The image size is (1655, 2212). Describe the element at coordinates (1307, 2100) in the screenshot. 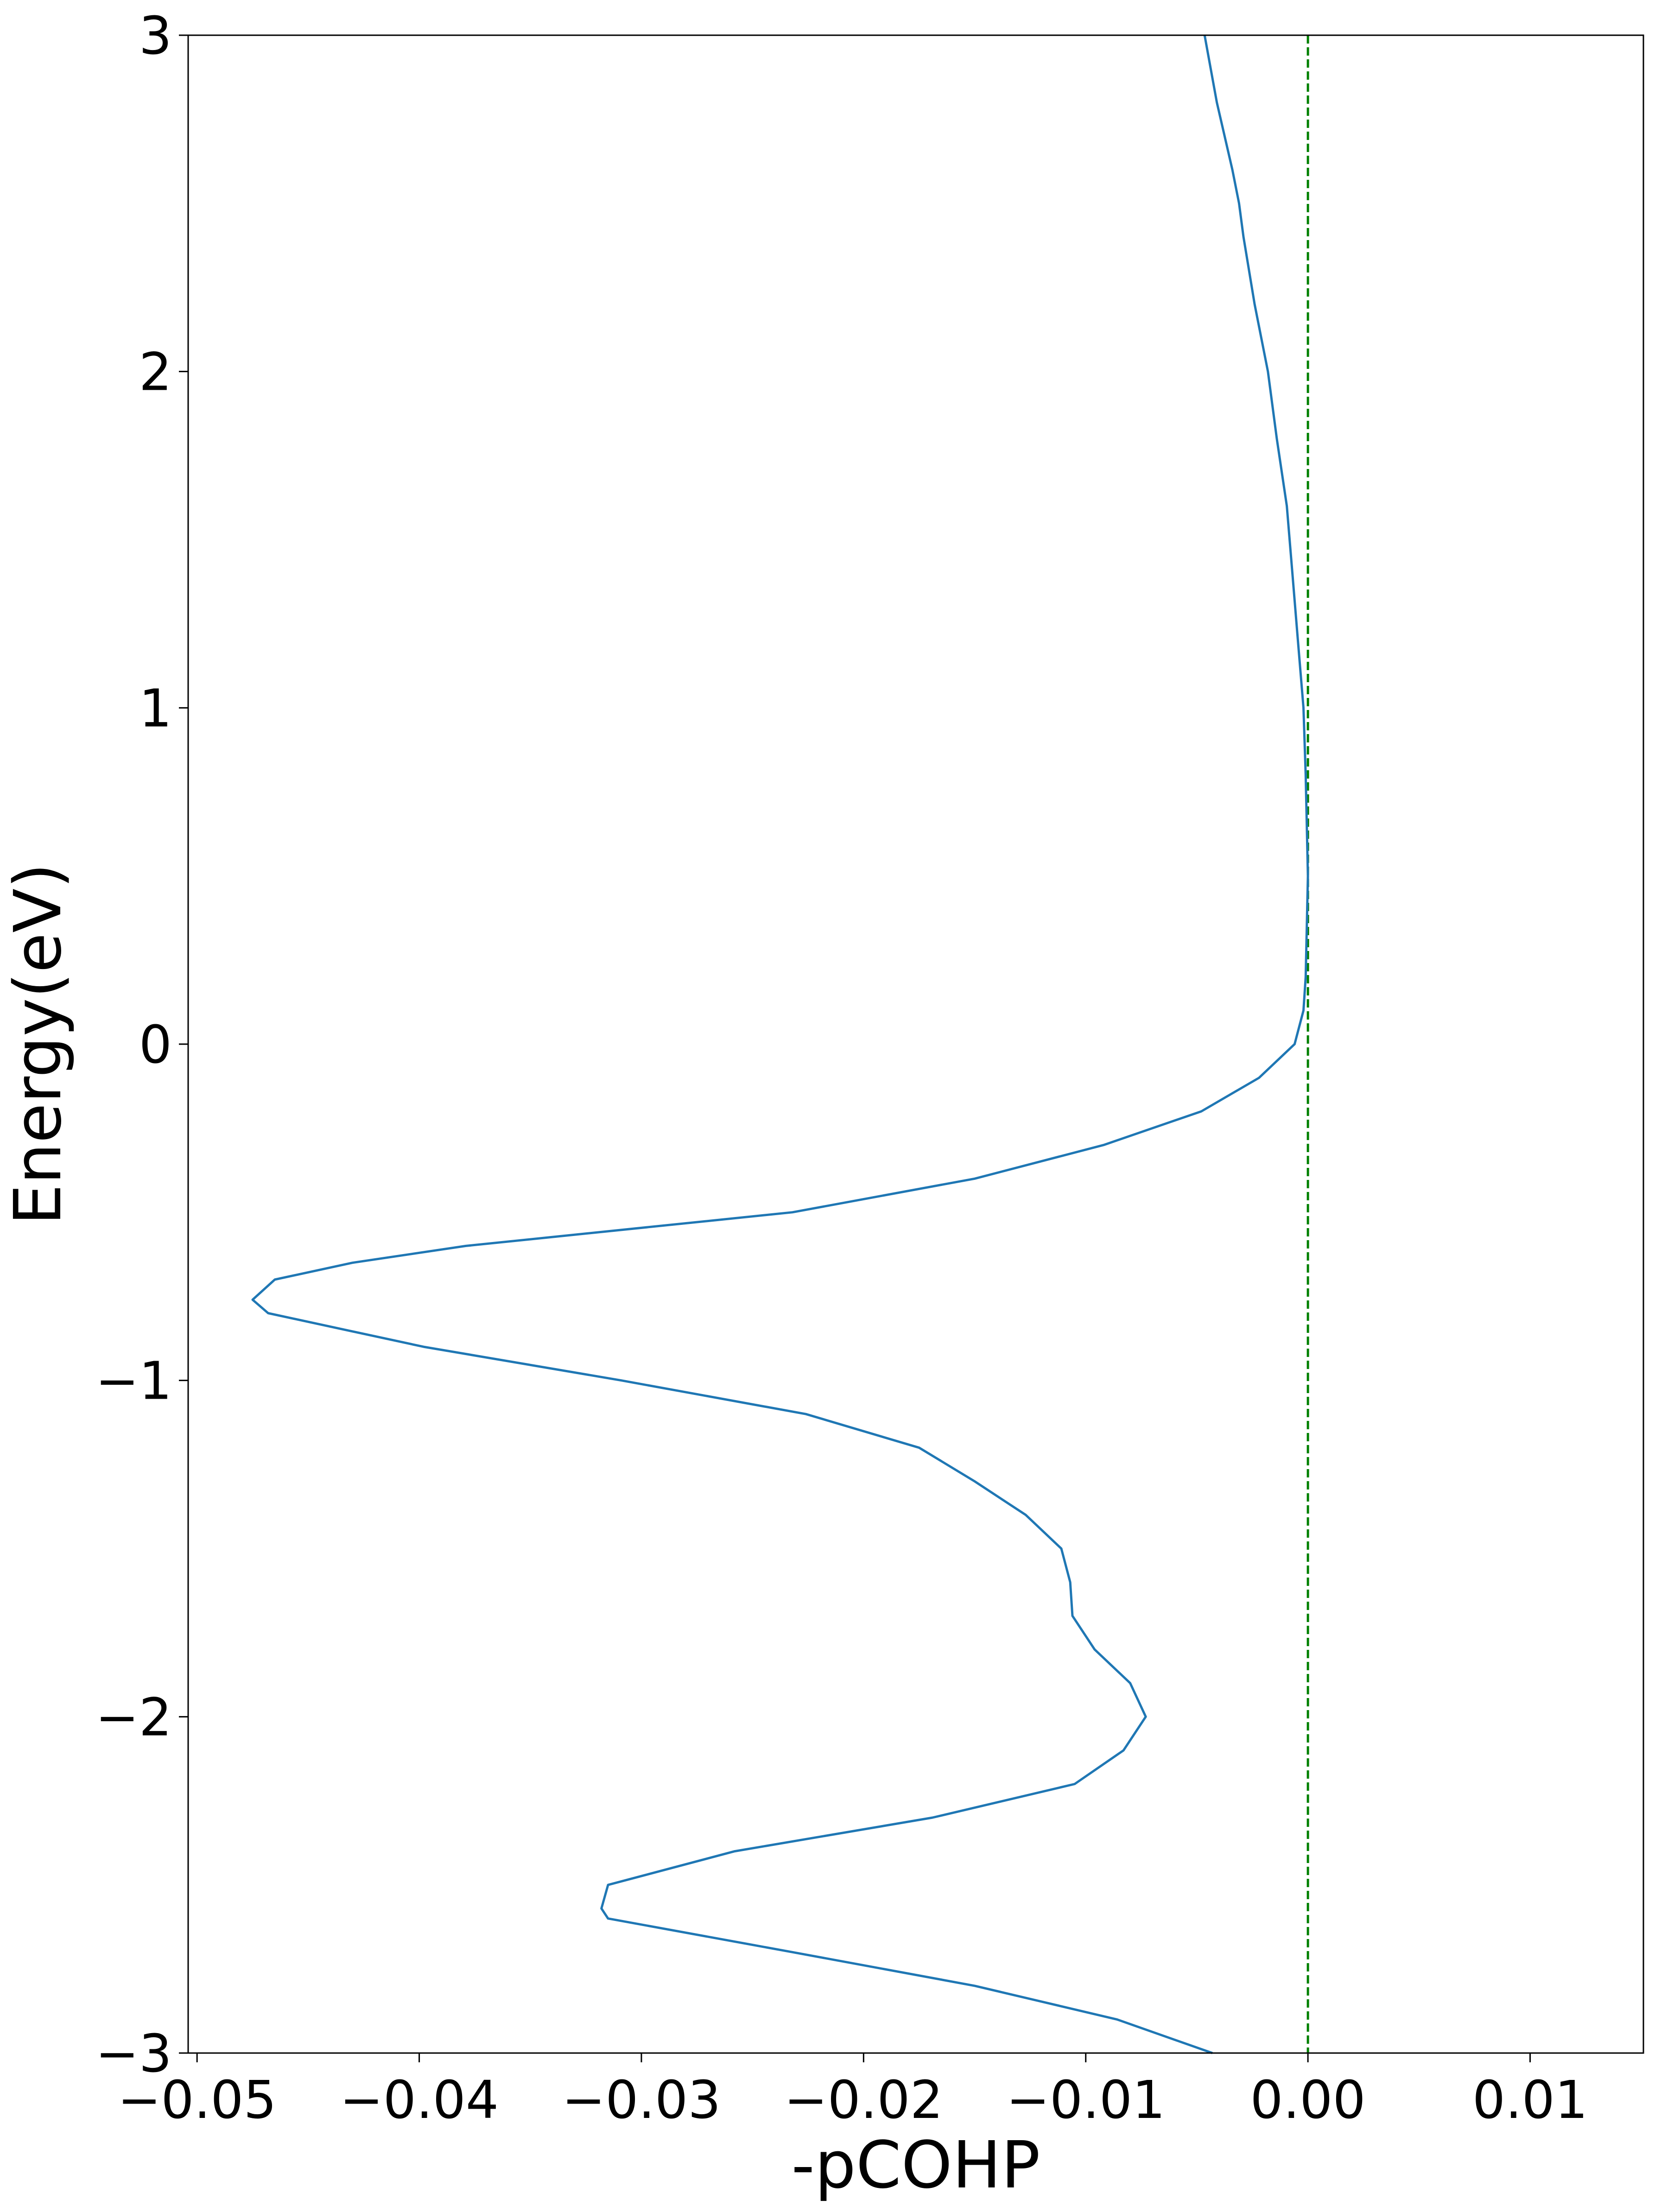

I see `x-tick-label: 0.00` at that location.